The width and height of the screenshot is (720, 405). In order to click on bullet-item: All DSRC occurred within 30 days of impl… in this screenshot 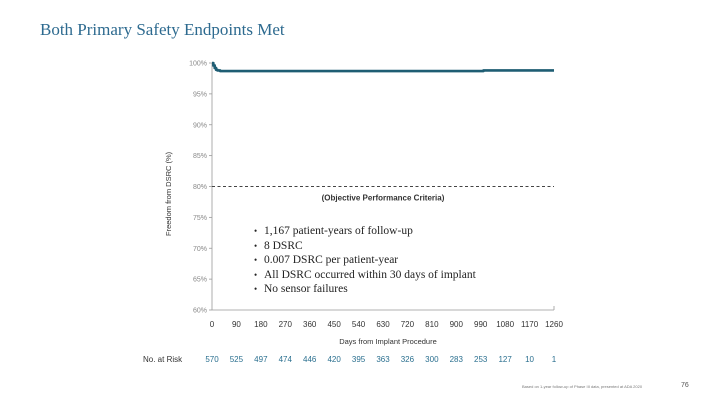, I will do `click(365, 275)`.